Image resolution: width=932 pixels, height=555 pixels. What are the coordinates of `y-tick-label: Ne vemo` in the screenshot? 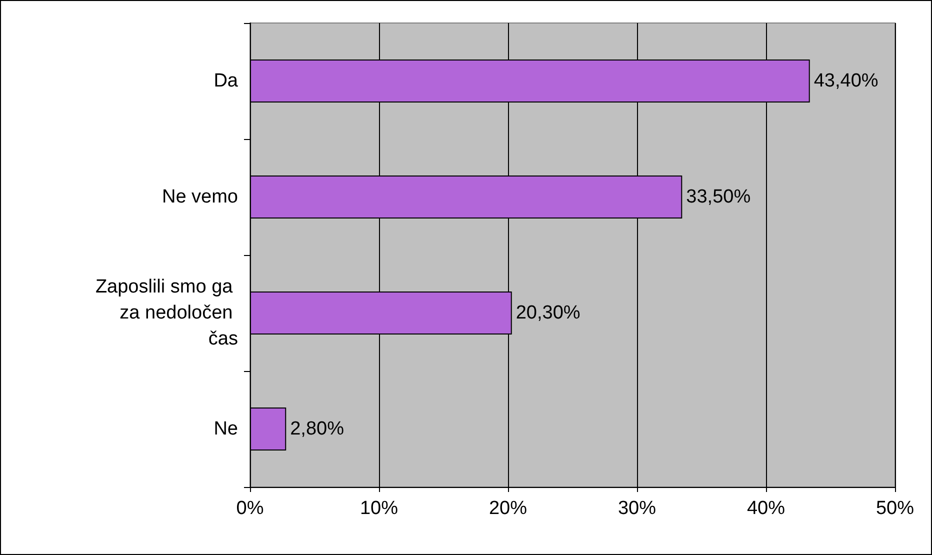 It's located at (200, 197).